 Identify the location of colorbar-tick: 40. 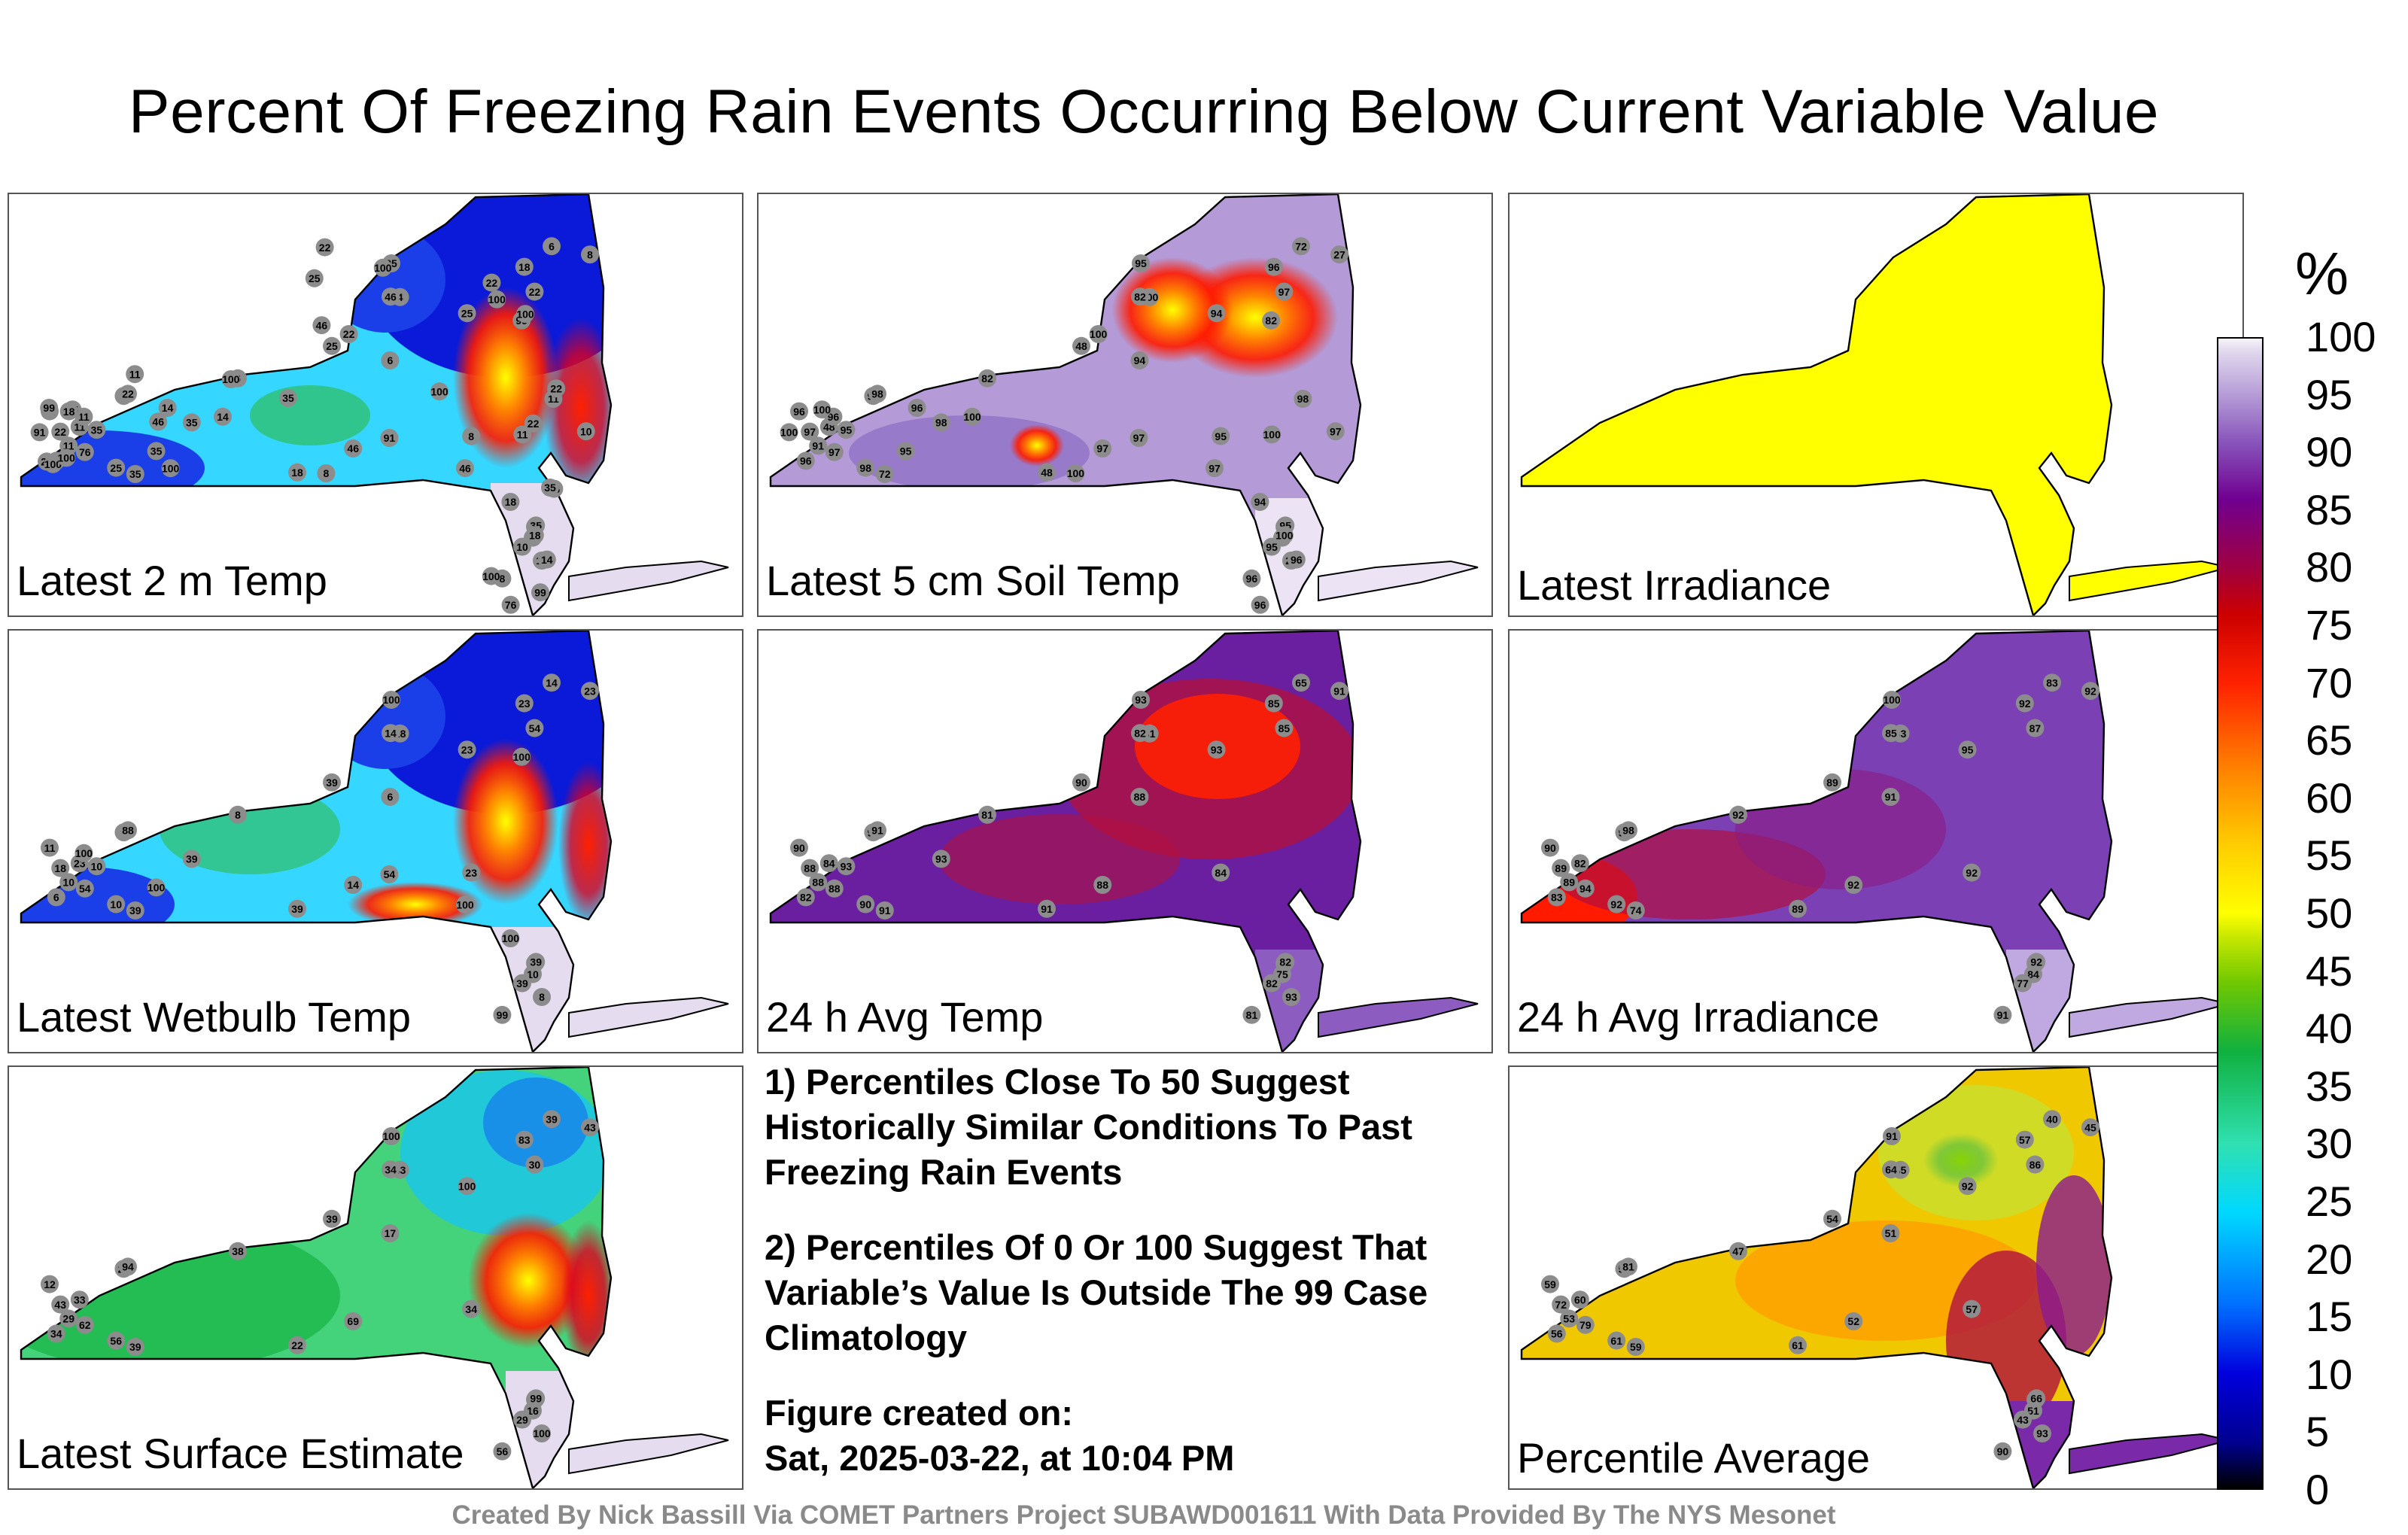
(2329, 1029).